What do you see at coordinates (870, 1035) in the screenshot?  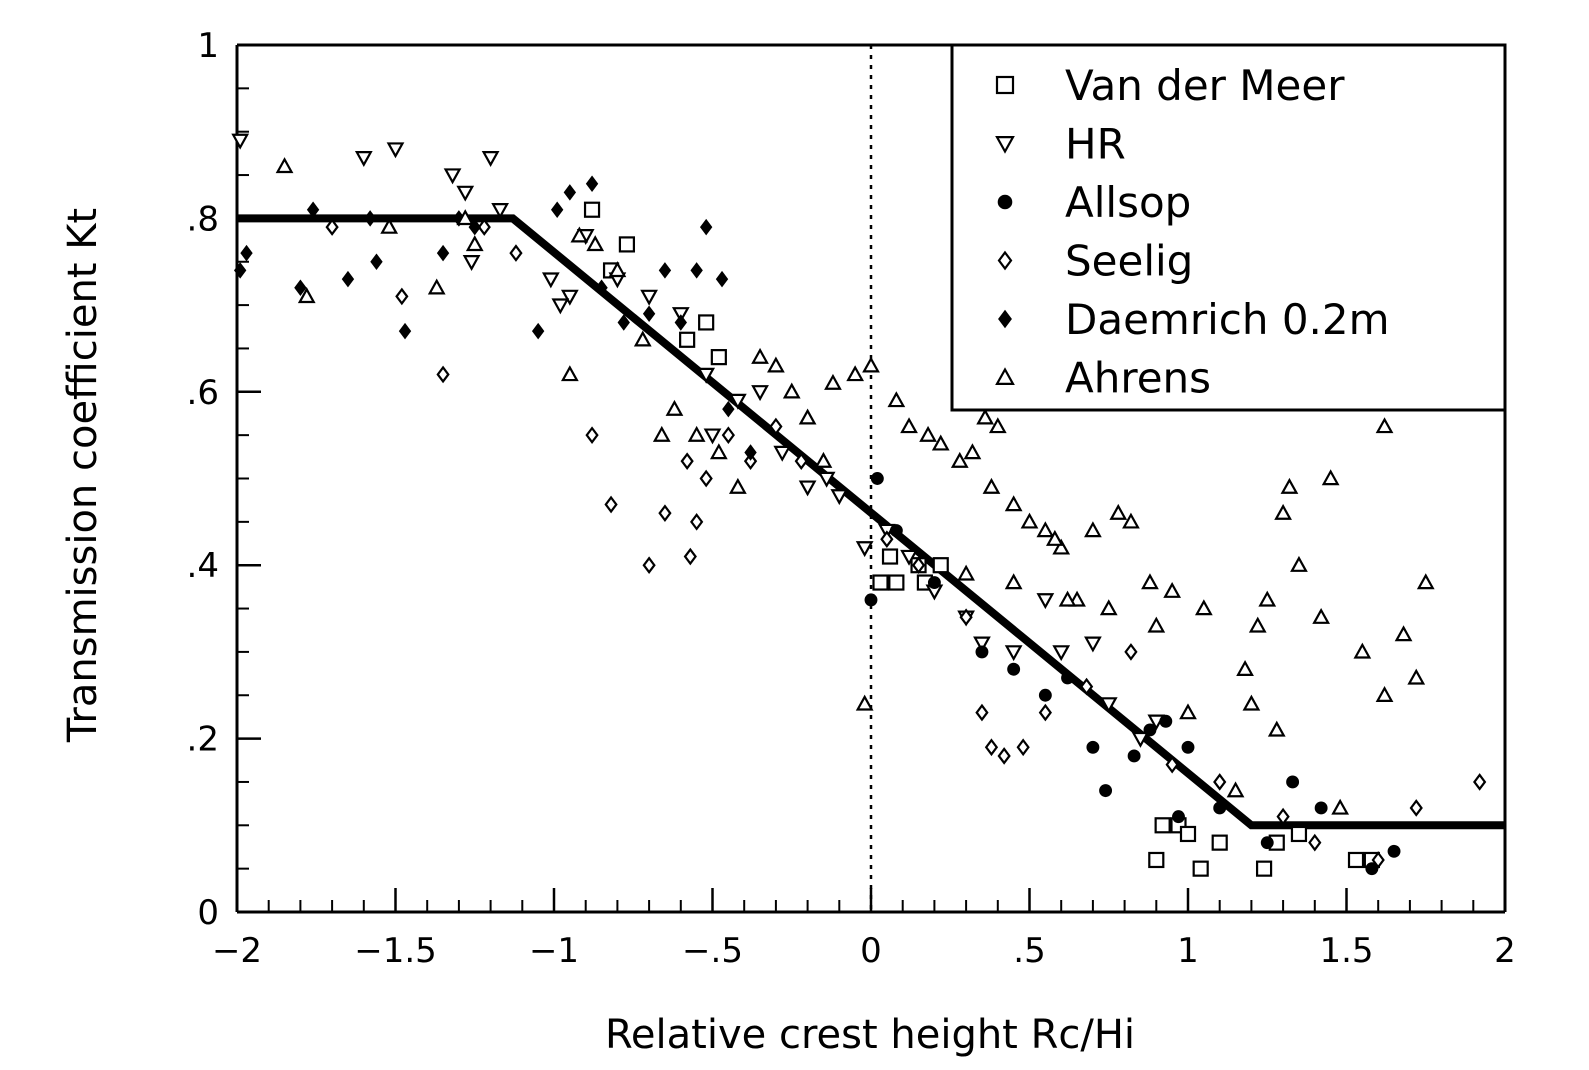 I see `x-axis-title: Relative crest height Rc/Hi` at bounding box center [870, 1035].